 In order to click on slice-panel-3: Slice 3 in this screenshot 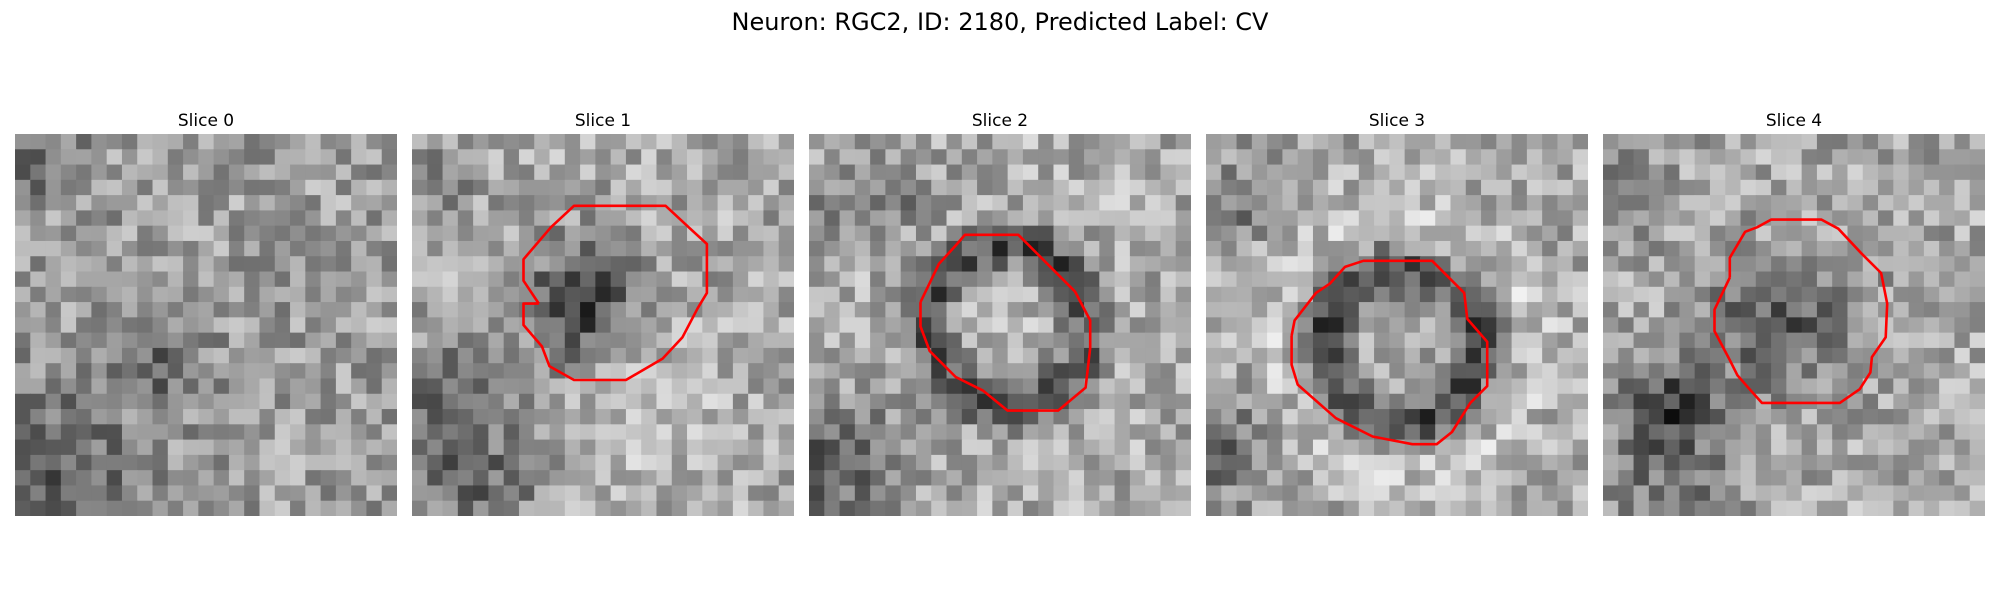, I will do `click(1397, 313)`.